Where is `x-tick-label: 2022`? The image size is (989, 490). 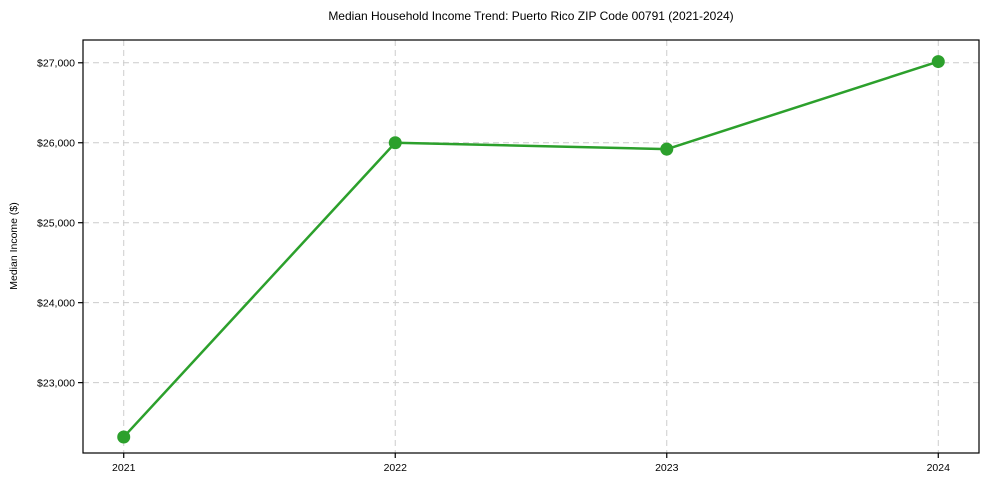
x-tick-label: 2022 is located at coordinates (396, 468).